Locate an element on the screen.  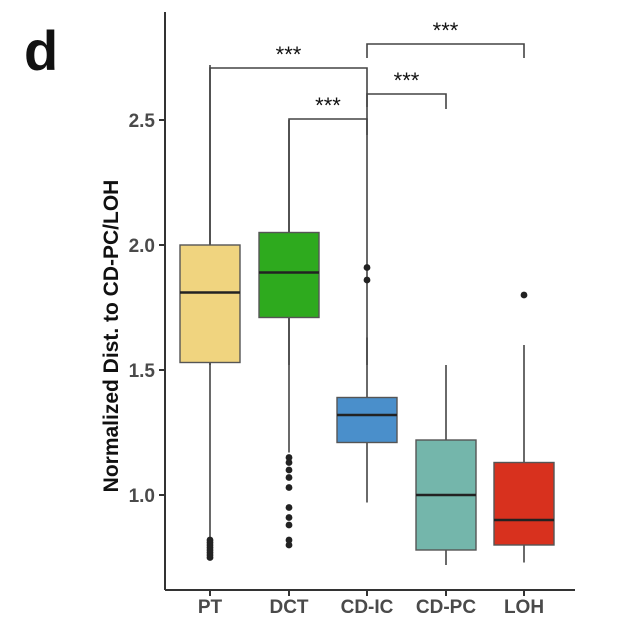
x-tick-label: DCT is located at coordinates (288, 607).